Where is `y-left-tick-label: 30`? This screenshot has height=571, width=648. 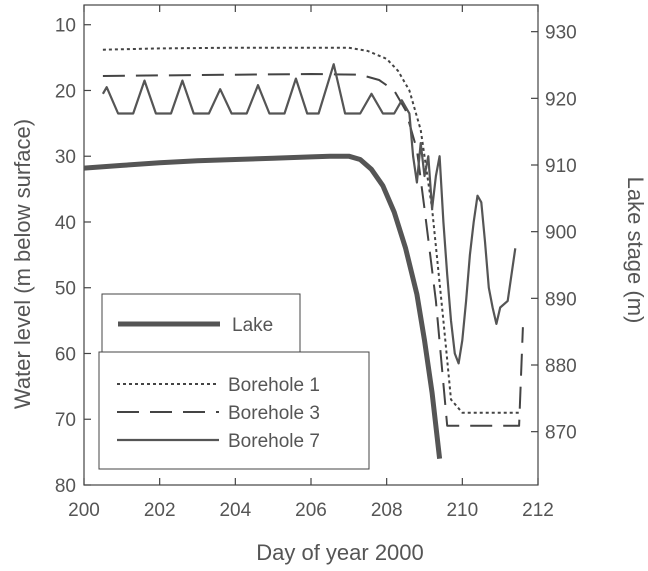
y-left-tick-label: 30 is located at coordinates (65, 157).